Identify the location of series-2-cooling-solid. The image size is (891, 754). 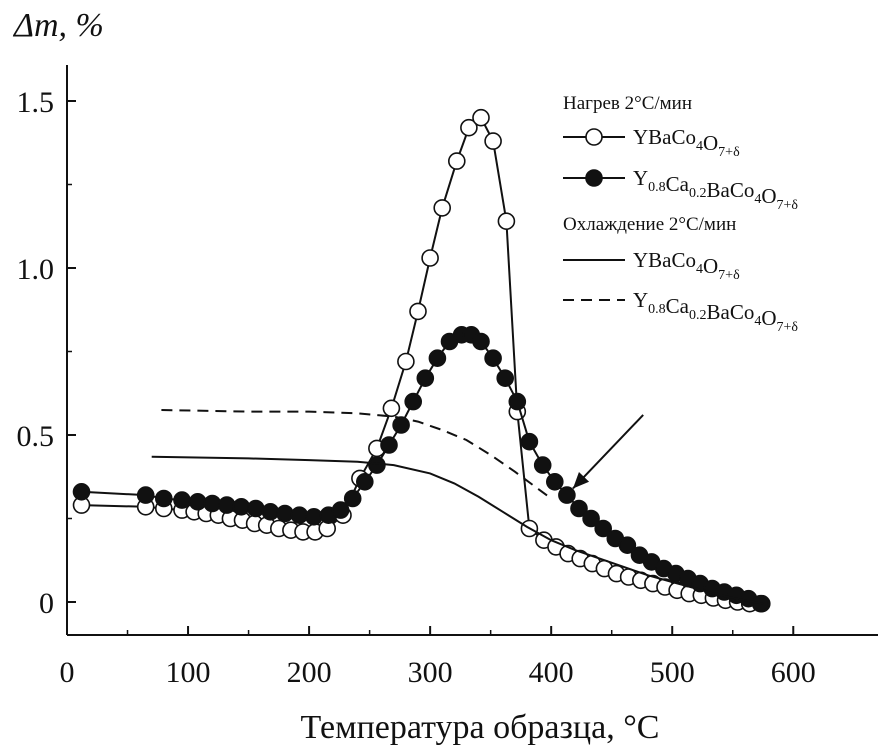
(457, 530).